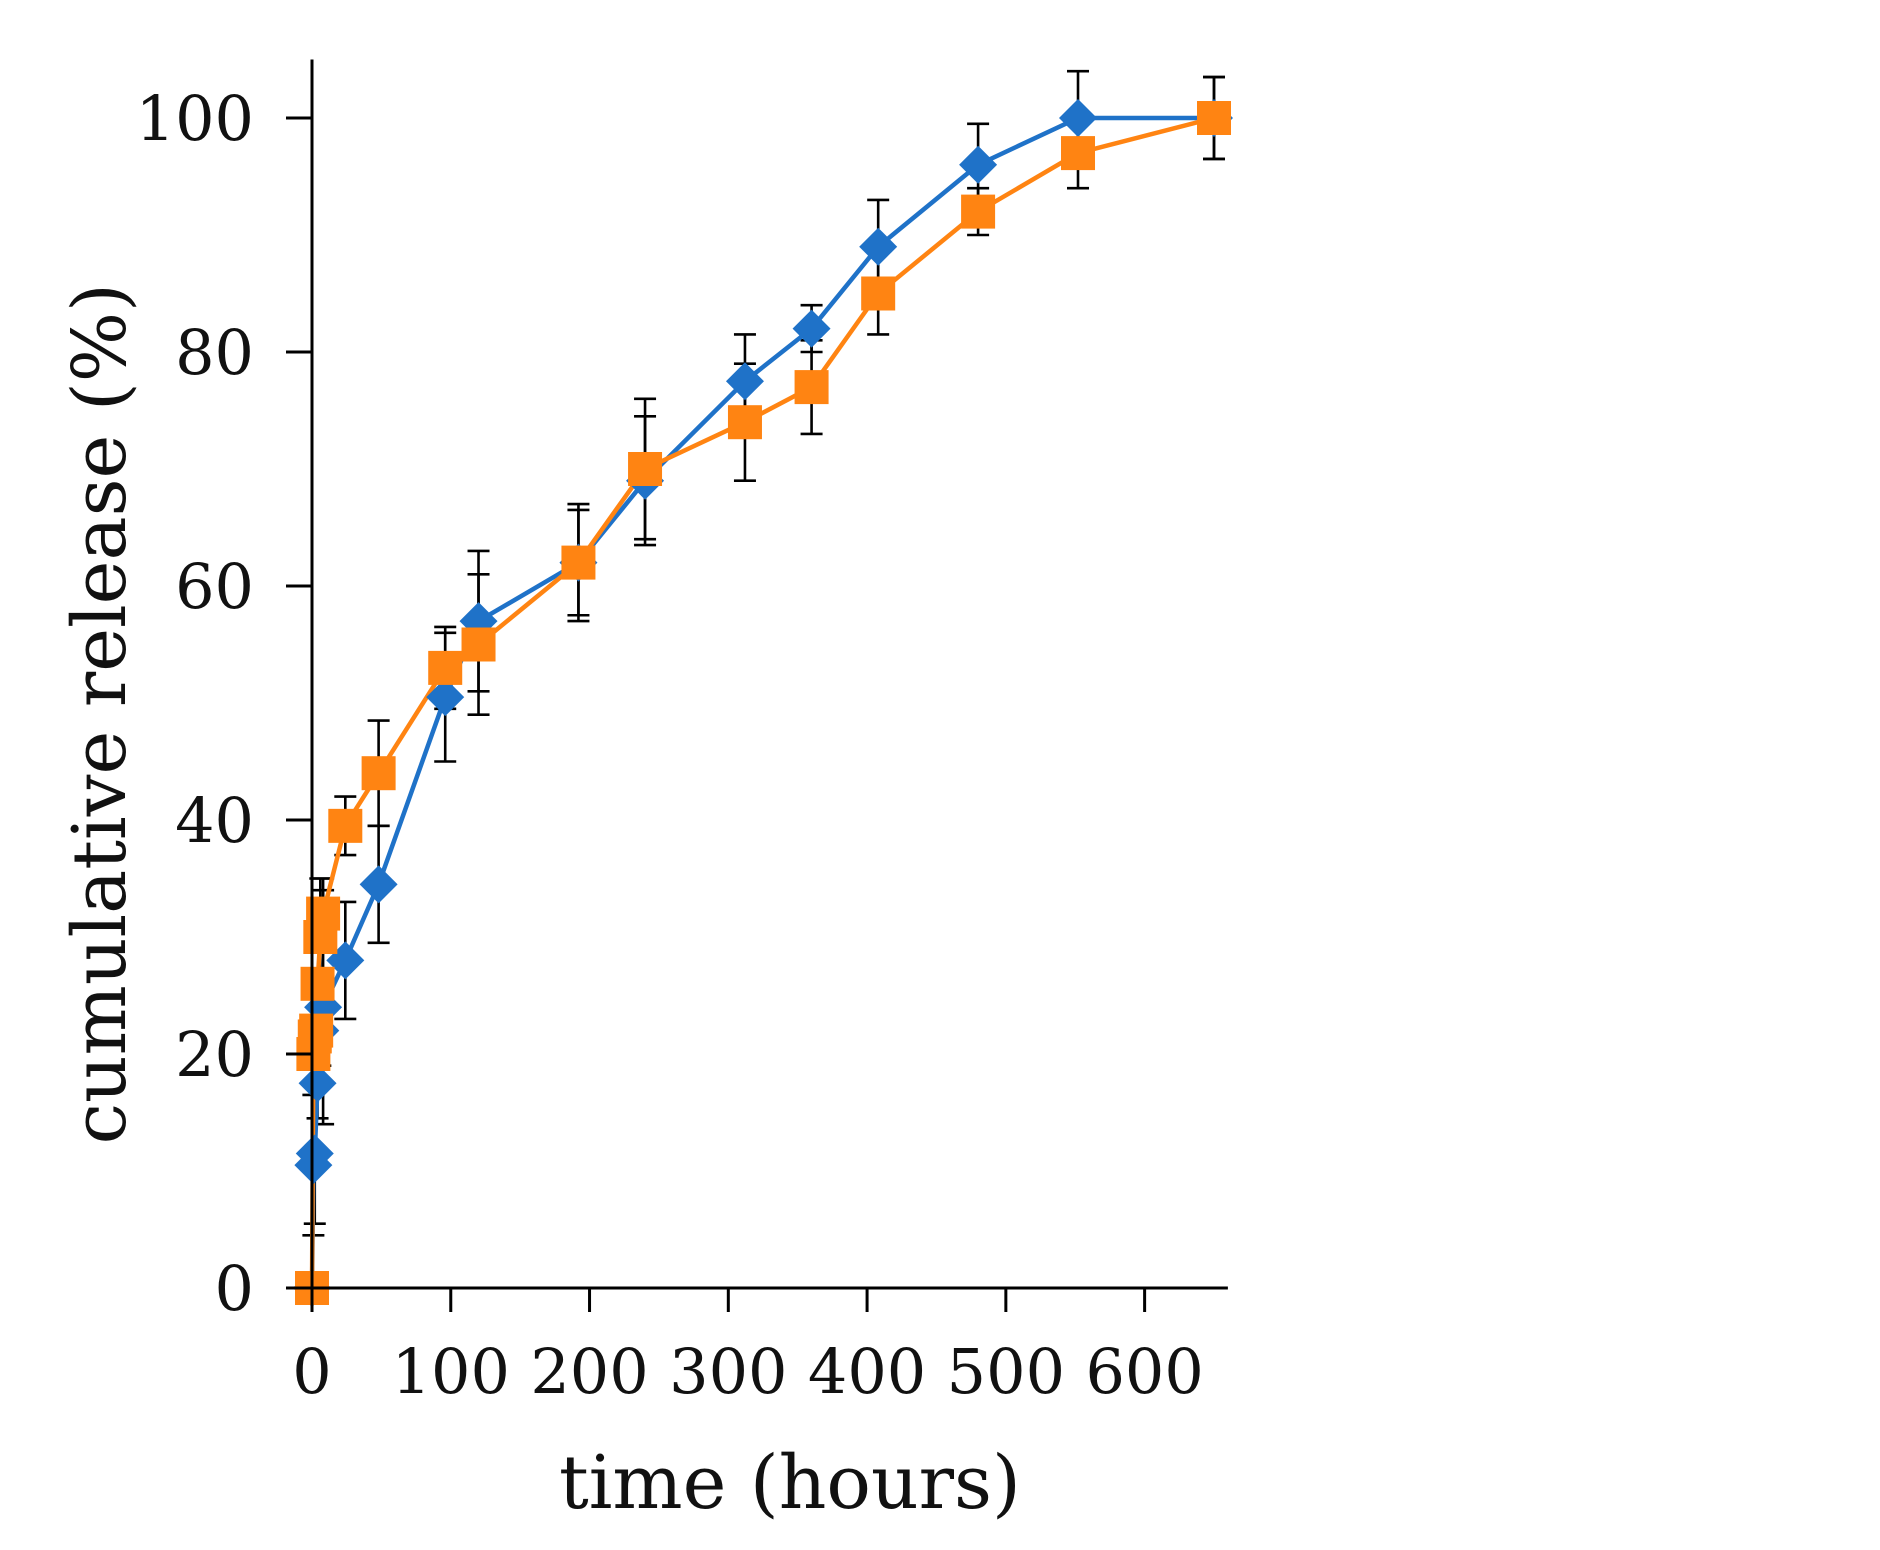 This screenshot has height=1550, width=1880. What do you see at coordinates (790, 1483) in the screenshot?
I see `x-axis-title: time (hours)` at bounding box center [790, 1483].